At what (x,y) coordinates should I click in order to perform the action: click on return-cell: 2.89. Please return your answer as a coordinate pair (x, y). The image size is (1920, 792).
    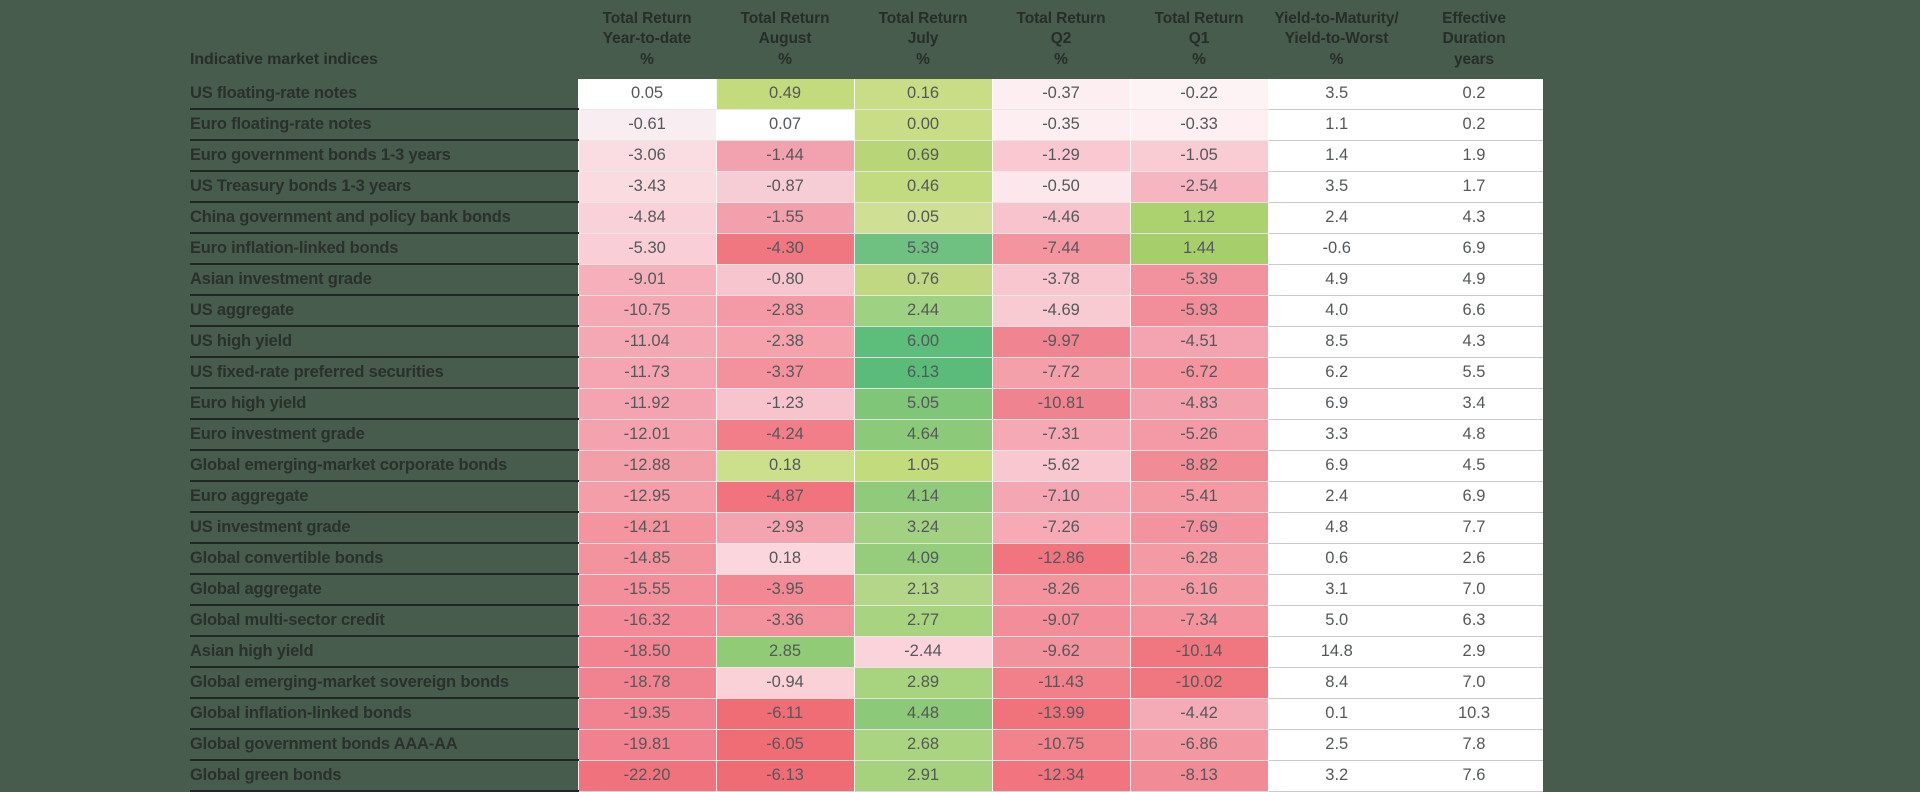
    Looking at the image, I should click on (923, 683).